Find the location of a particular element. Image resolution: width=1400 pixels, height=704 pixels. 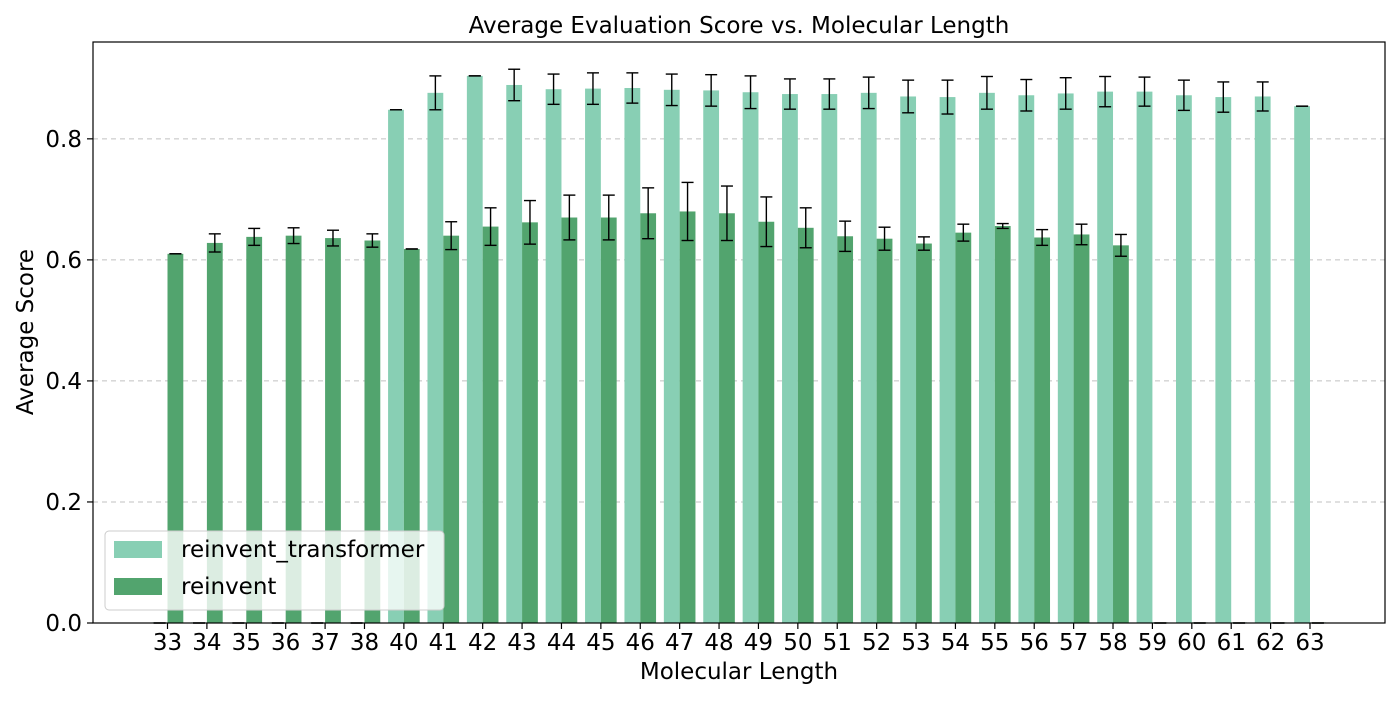

x-tick-label: 58 is located at coordinates (1112, 643).